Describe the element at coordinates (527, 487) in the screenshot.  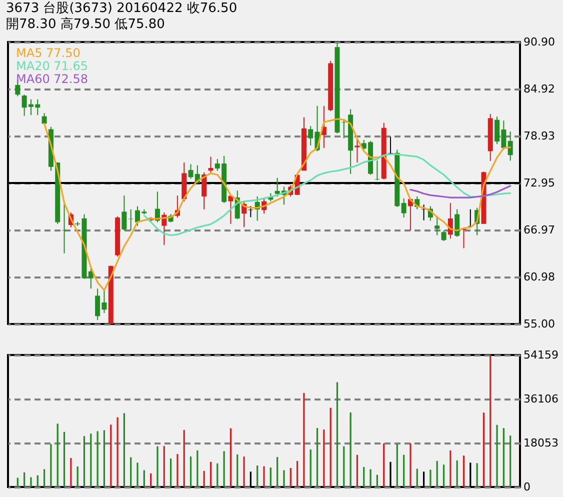
I see `y-tick-label: 0` at that location.